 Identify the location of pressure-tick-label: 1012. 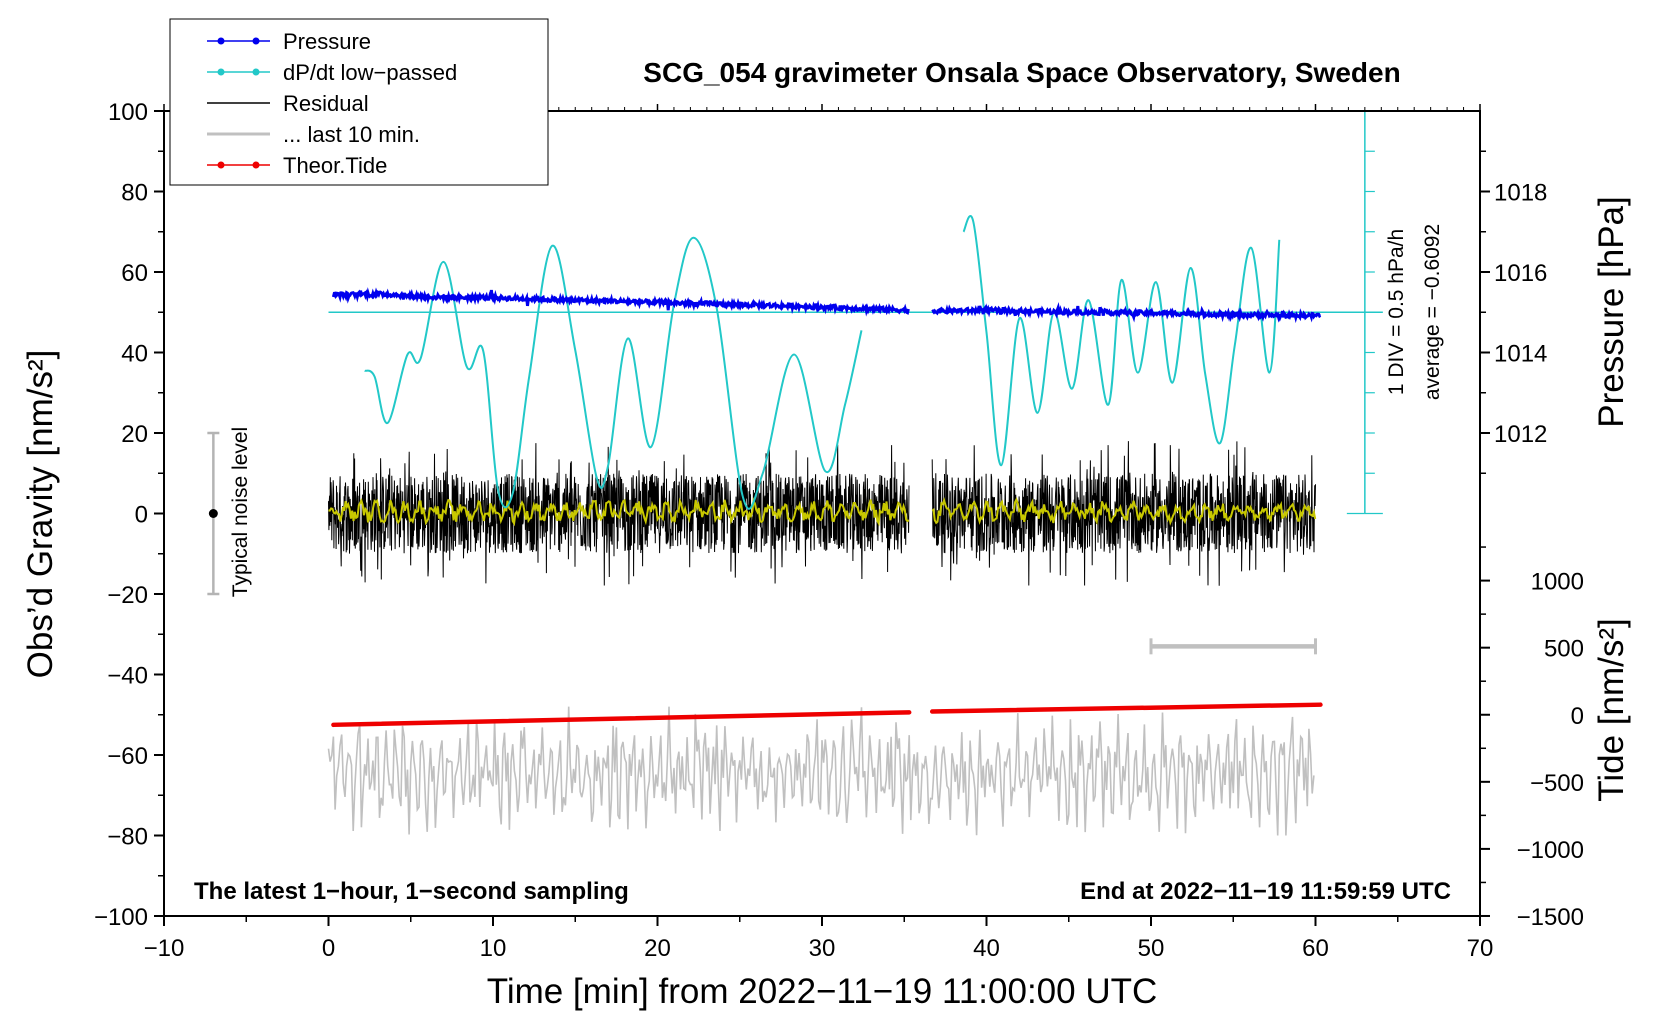
(1520, 434).